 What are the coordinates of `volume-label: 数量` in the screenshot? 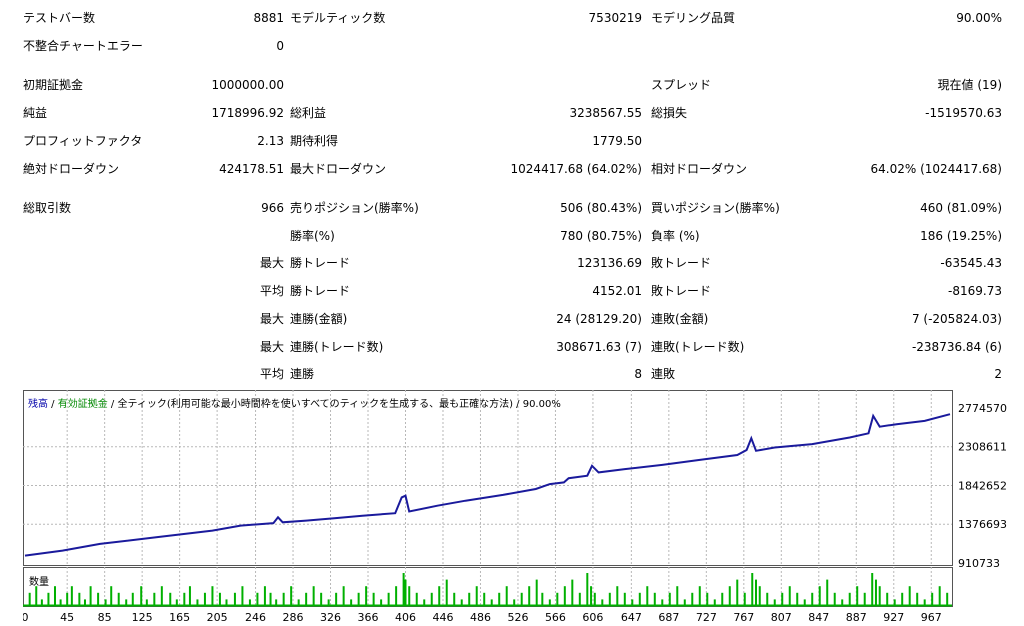 It's located at (39, 582).